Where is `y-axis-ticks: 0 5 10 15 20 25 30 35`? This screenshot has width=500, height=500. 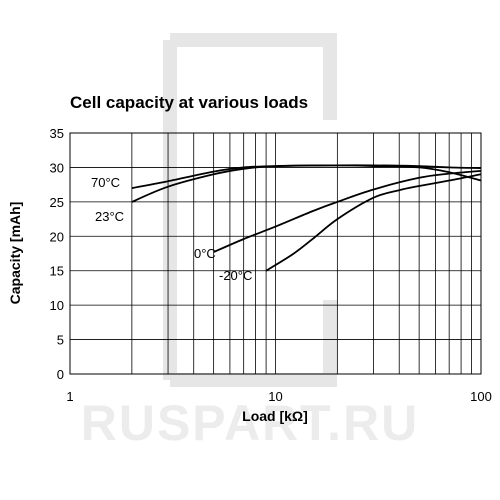
y-axis-ticks: 0 5 10 15 20 25 30 35 is located at coordinates (57, 254).